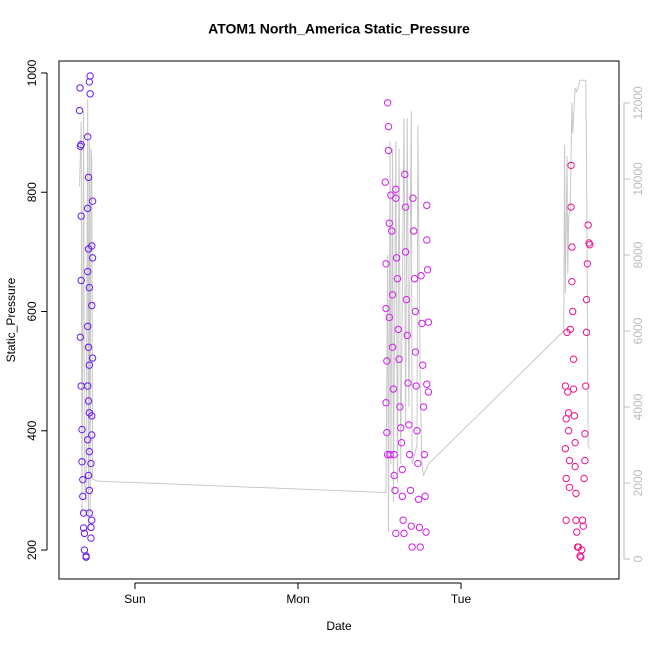  Describe the element at coordinates (32, 311) in the screenshot. I see `y-tick-label: 600` at that location.